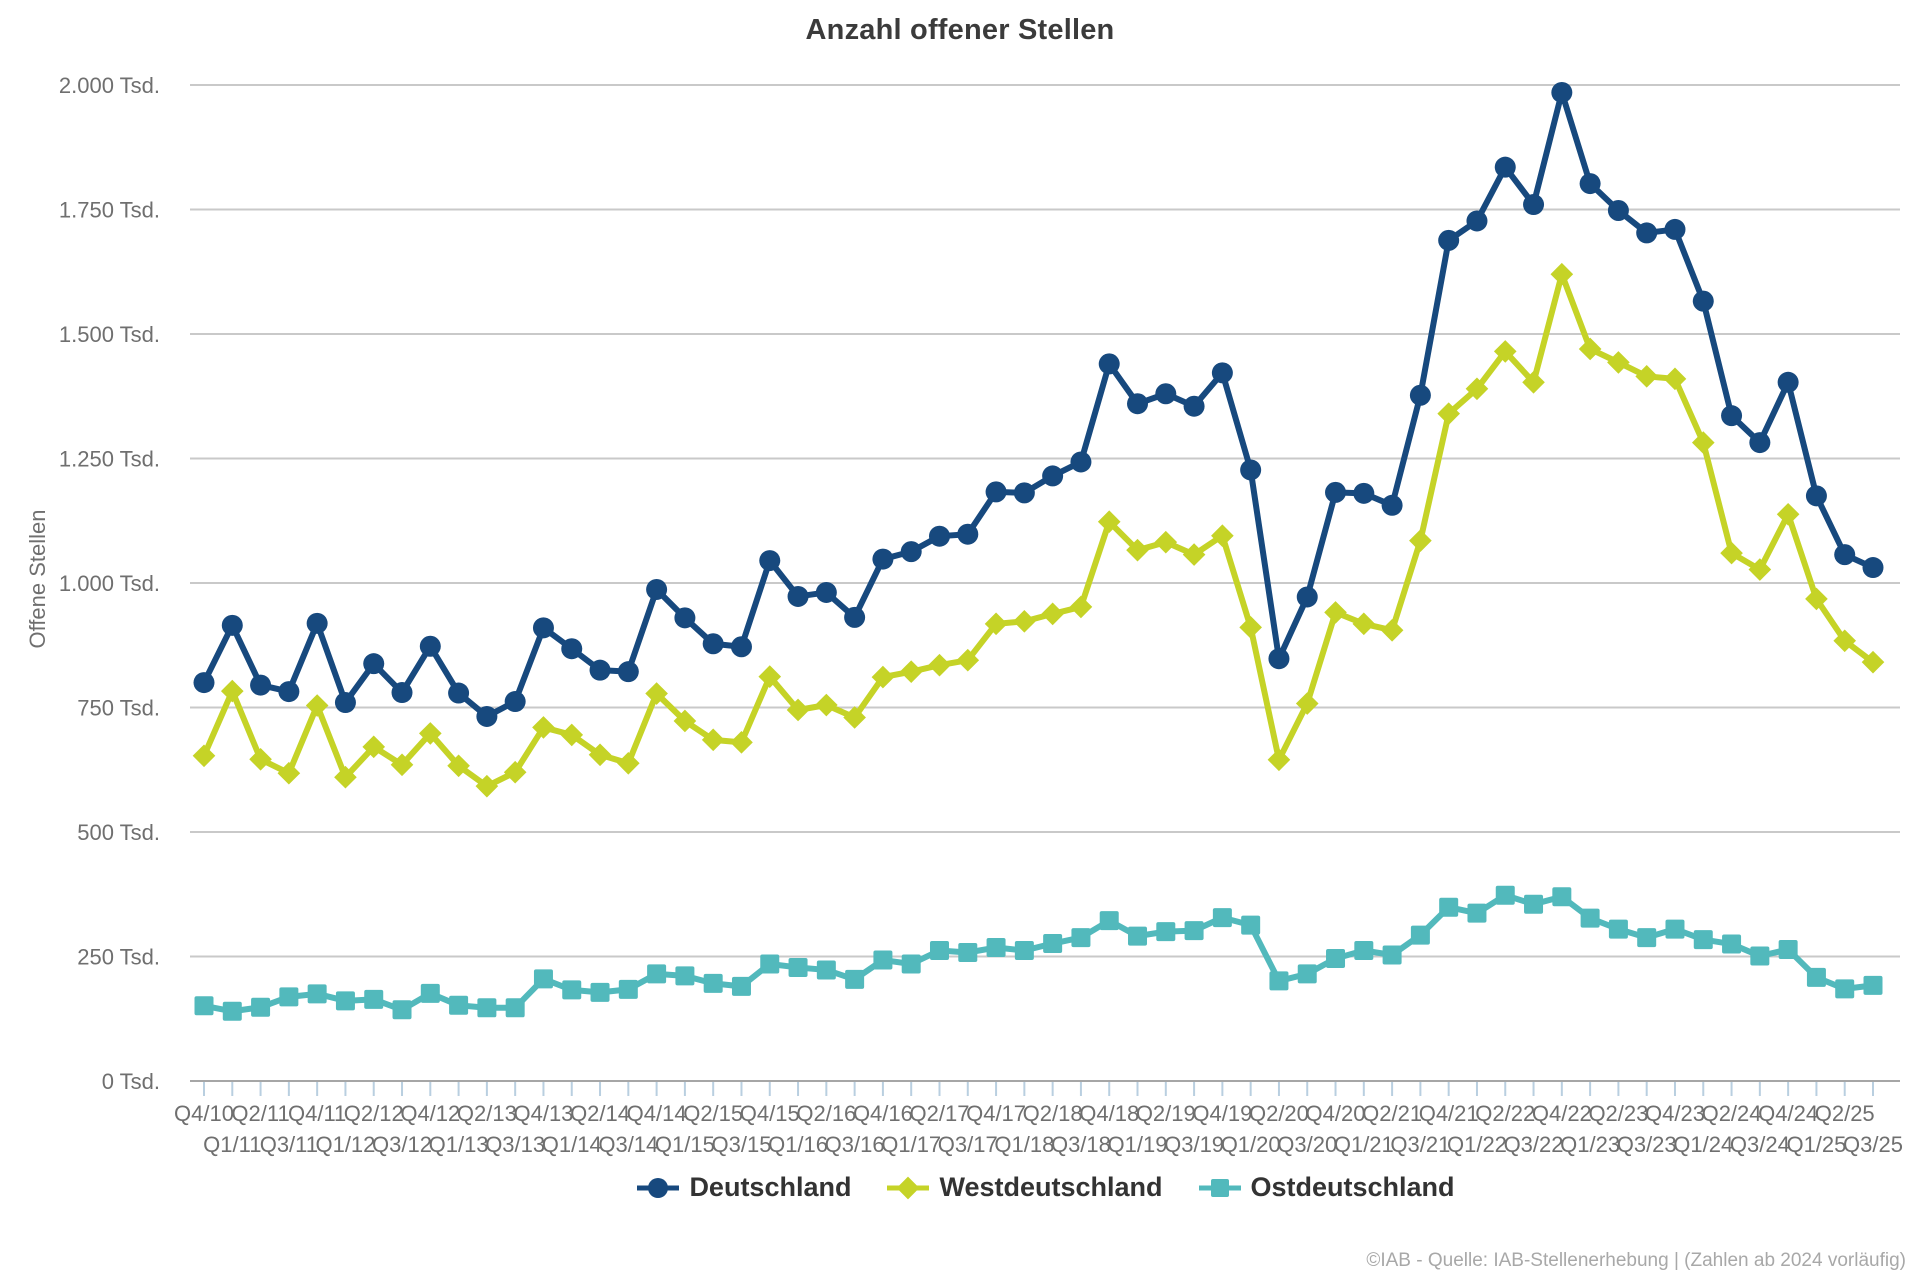 The image size is (1920, 1280). What do you see at coordinates (430, 1113) in the screenshot?
I see `svg-text: Q4/12` at bounding box center [430, 1113].